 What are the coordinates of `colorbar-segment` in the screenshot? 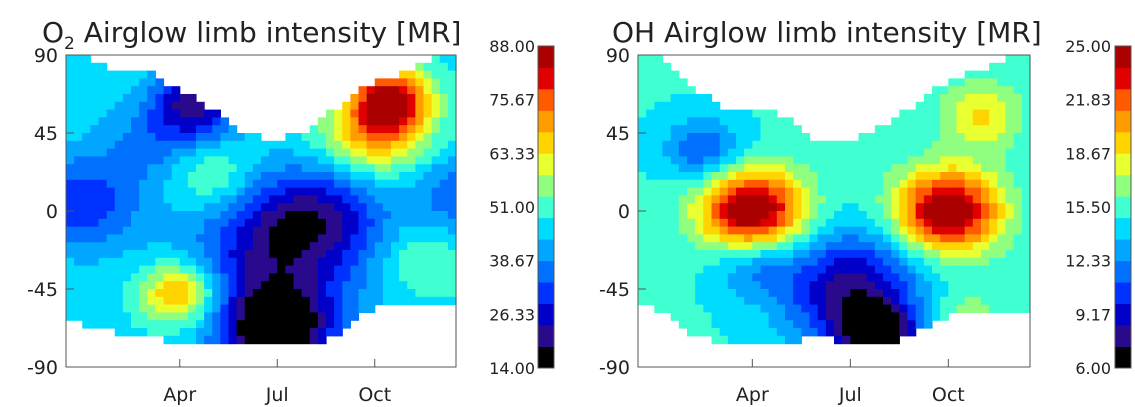 It's located at (1123, 336).